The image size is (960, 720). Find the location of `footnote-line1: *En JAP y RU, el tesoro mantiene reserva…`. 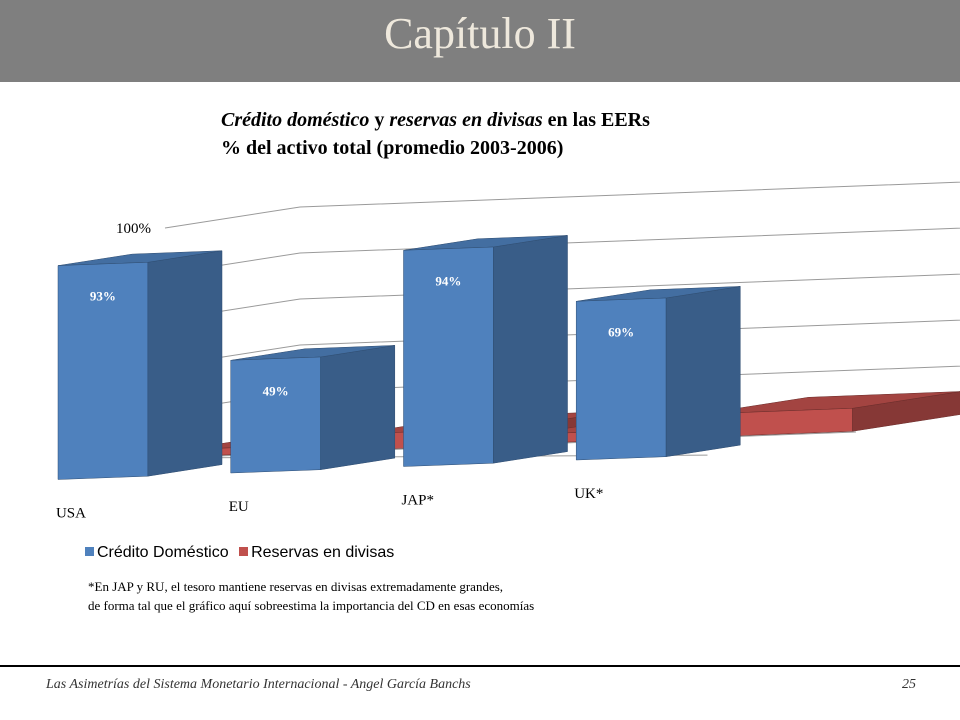

footnote-line1: *En JAP y RU, el tesoro mantiene reserva… is located at coordinates (296, 586).